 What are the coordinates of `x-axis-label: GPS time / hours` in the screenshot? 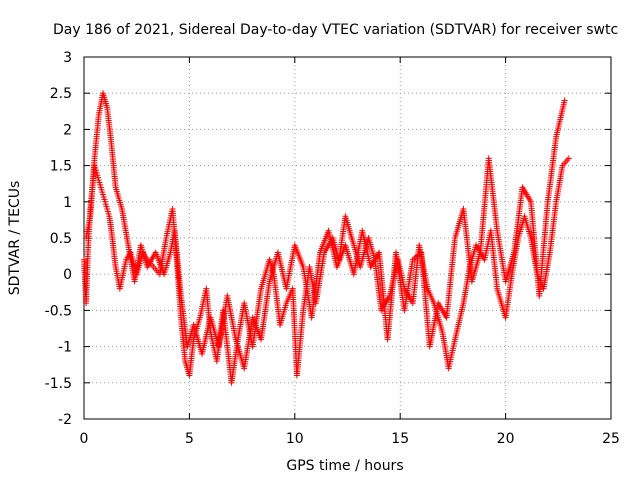 It's located at (344, 466).